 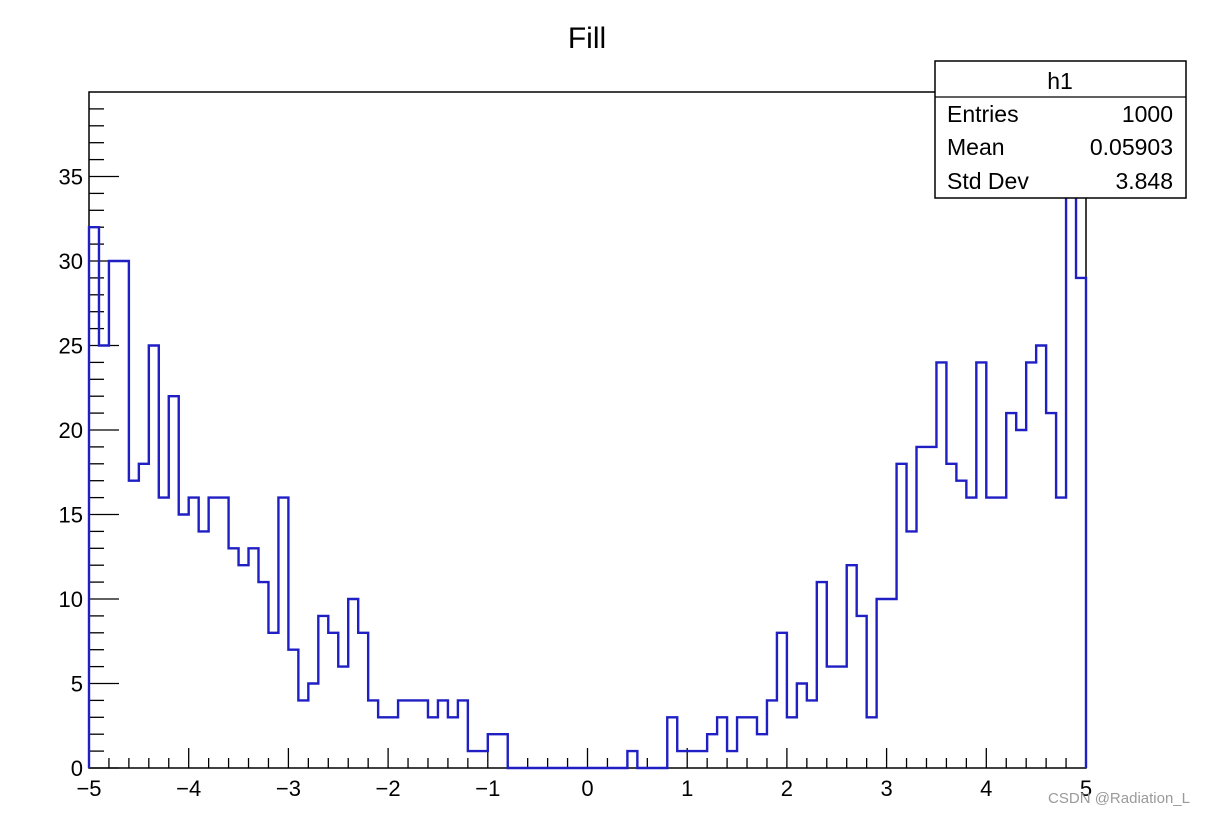 I want to click on y-tick-label: 15, so click(x=71, y=515).